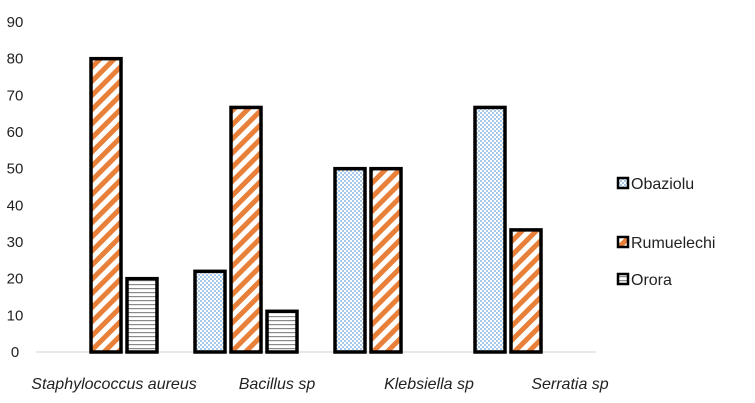 The width and height of the screenshot is (755, 403). Describe the element at coordinates (623, 242) in the screenshot. I see `legend-swatch-rumuelechi` at that location.